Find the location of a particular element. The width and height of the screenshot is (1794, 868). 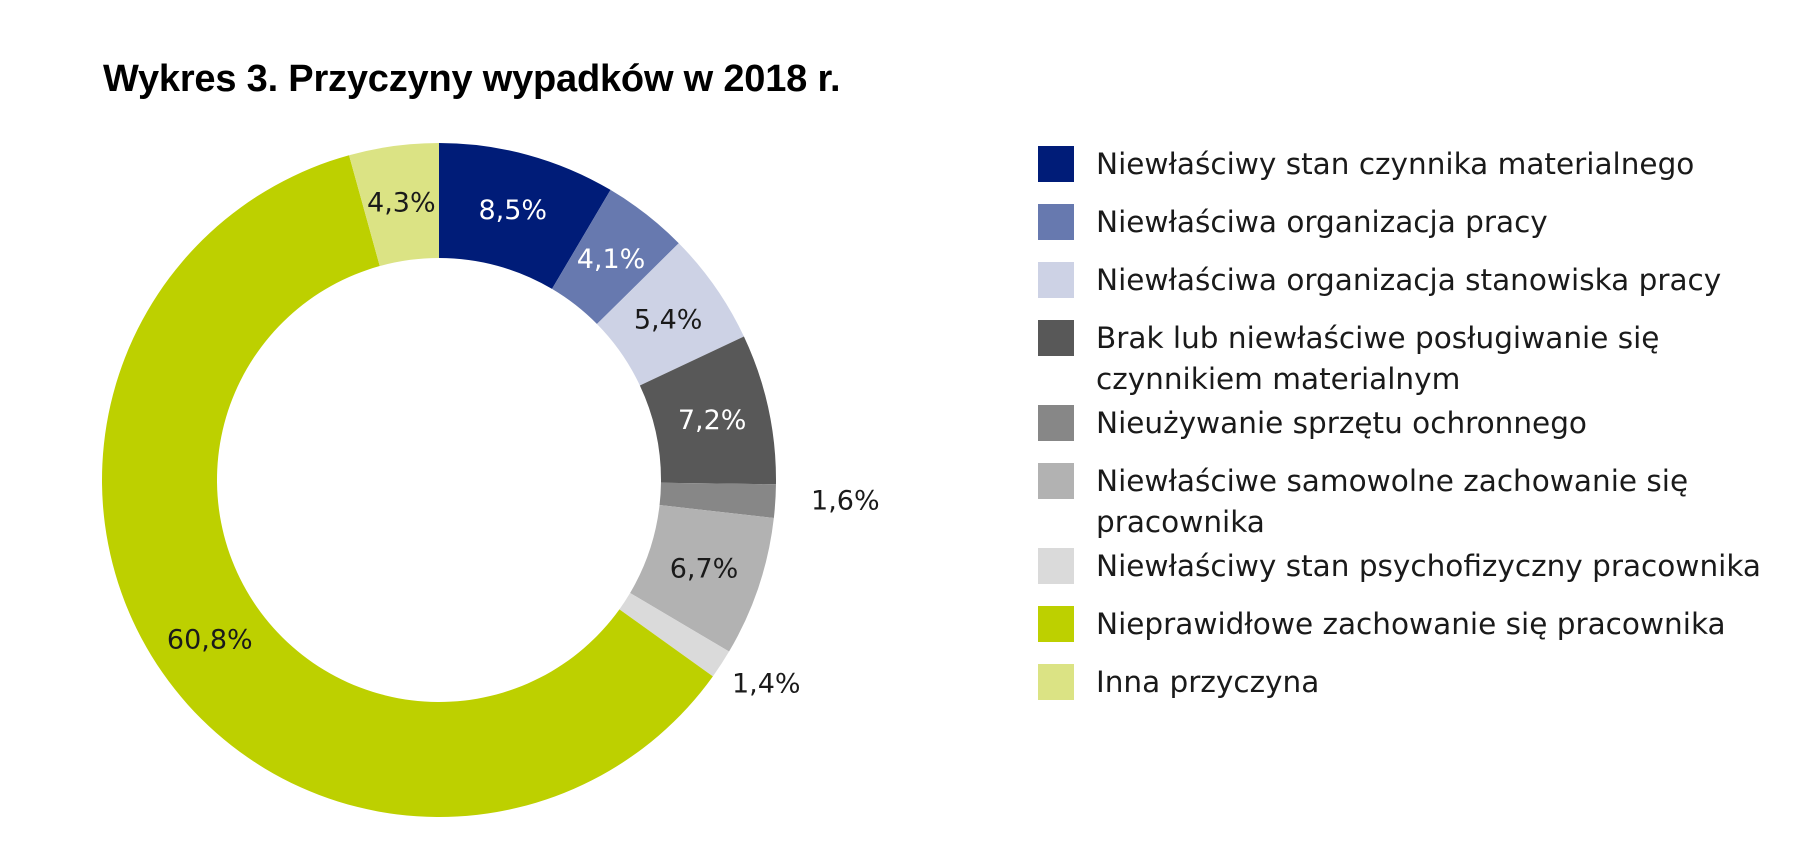

legend-item: Nieużywanie sprzętu ochronnego is located at coordinates (1407, 423).